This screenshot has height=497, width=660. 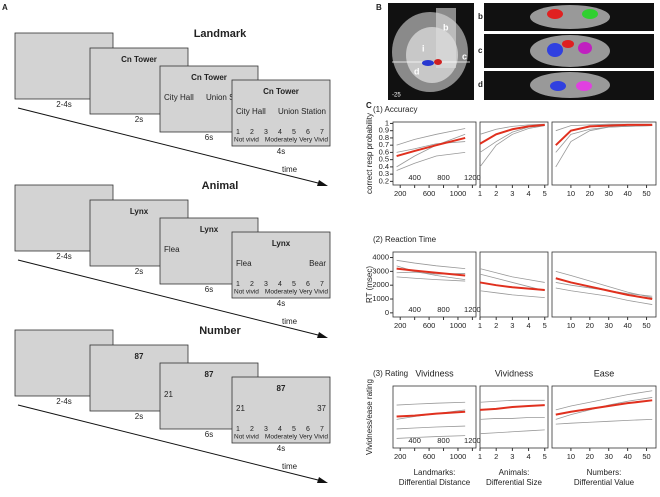 What do you see at coordinates (380, 284) in the screenshot?
I see `y-tick-label: 2000` at bounding box center [380, 284].